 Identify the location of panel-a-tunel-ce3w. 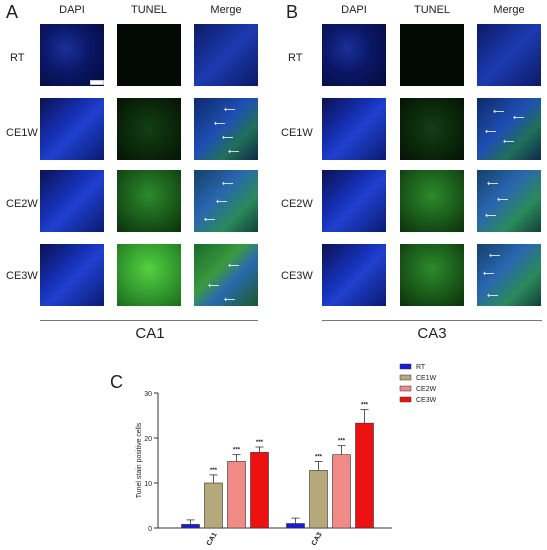
(149, 275).